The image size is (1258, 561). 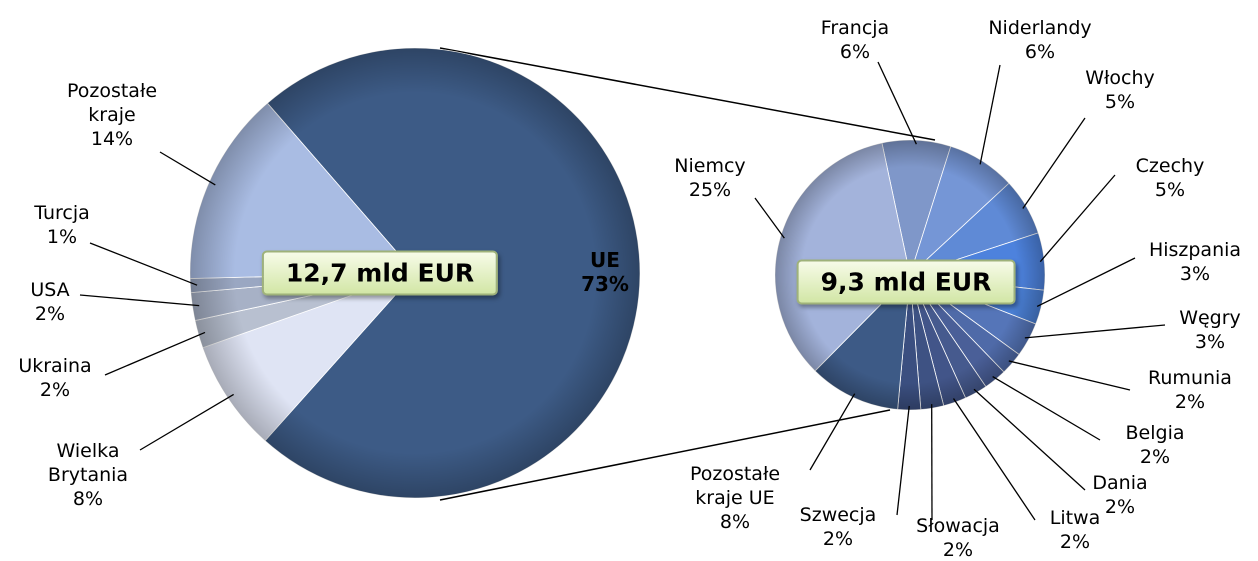 What do you see at coordinates (112, 103) in the screenshot?
I see `label-name: Pozostałe kraje` at bounding box center [112, 103].